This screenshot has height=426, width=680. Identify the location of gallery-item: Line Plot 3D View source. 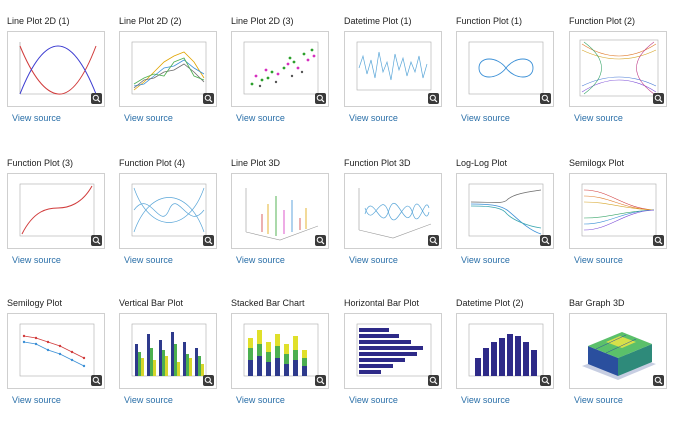
(281, 211).